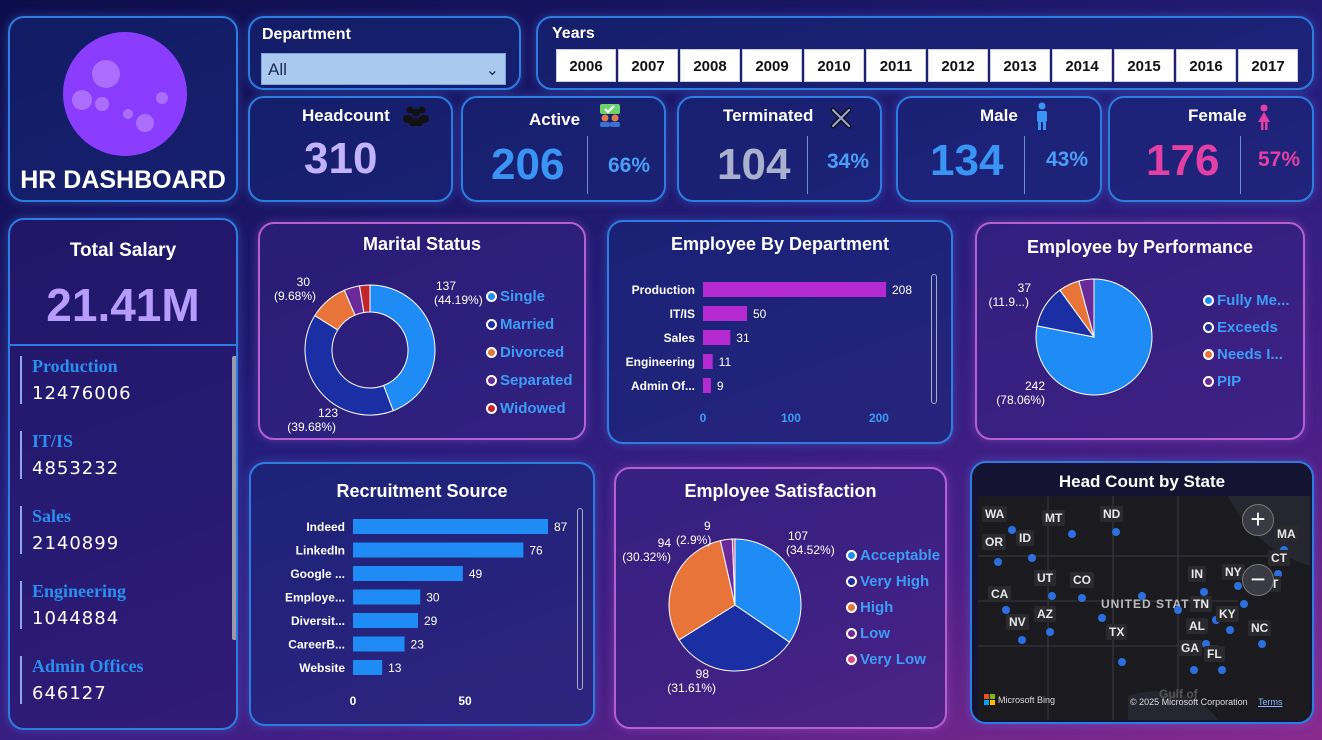  What do you see at coordinates (868, 633) in the screenshot?
I see `legend-item: Low` at bounding box center [868, 633].